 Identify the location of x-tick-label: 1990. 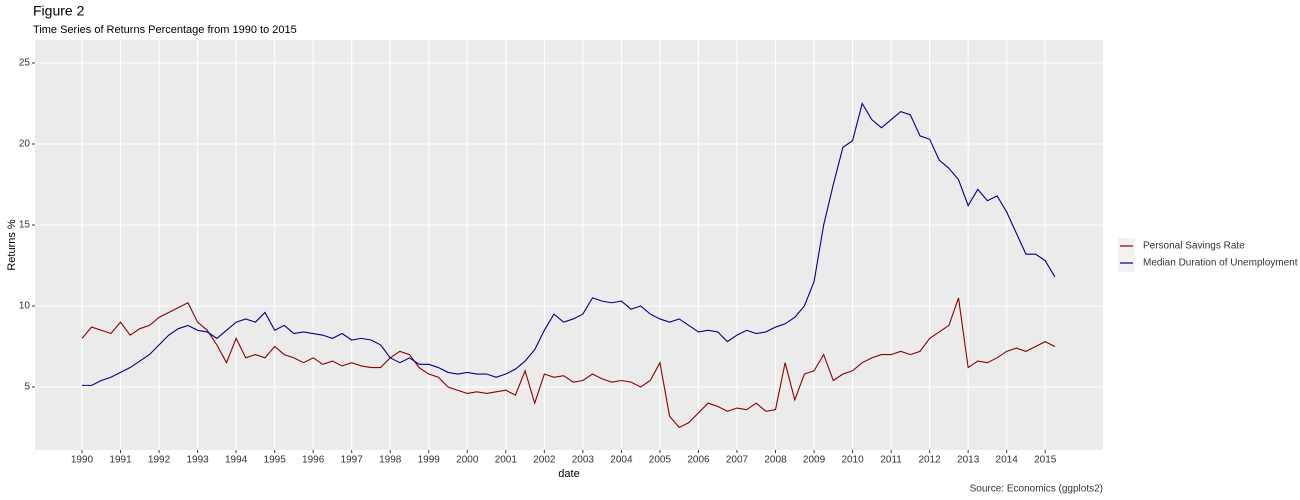
(82, 460).